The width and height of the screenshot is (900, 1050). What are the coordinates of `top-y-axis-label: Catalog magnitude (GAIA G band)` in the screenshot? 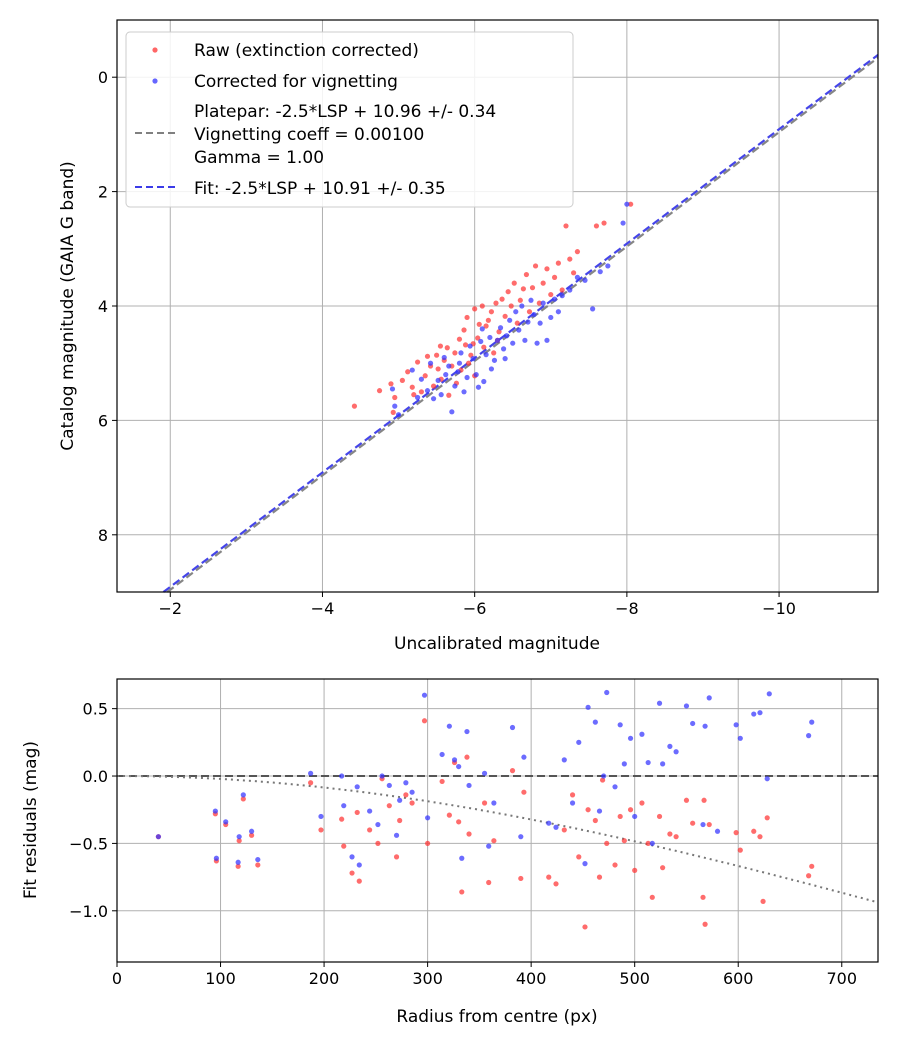 It's located at (68, 306).